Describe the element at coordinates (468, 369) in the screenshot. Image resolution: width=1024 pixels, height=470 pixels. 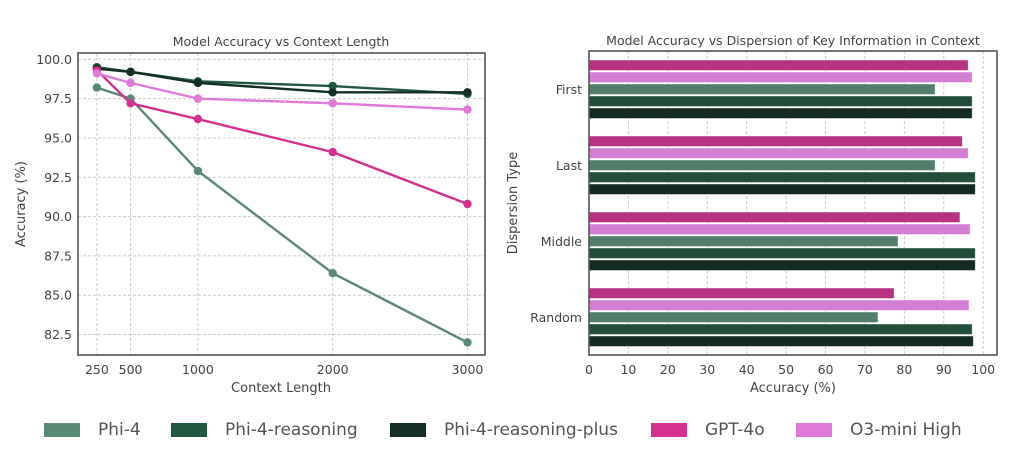
I see `x-tick-label: 3000` at that location.